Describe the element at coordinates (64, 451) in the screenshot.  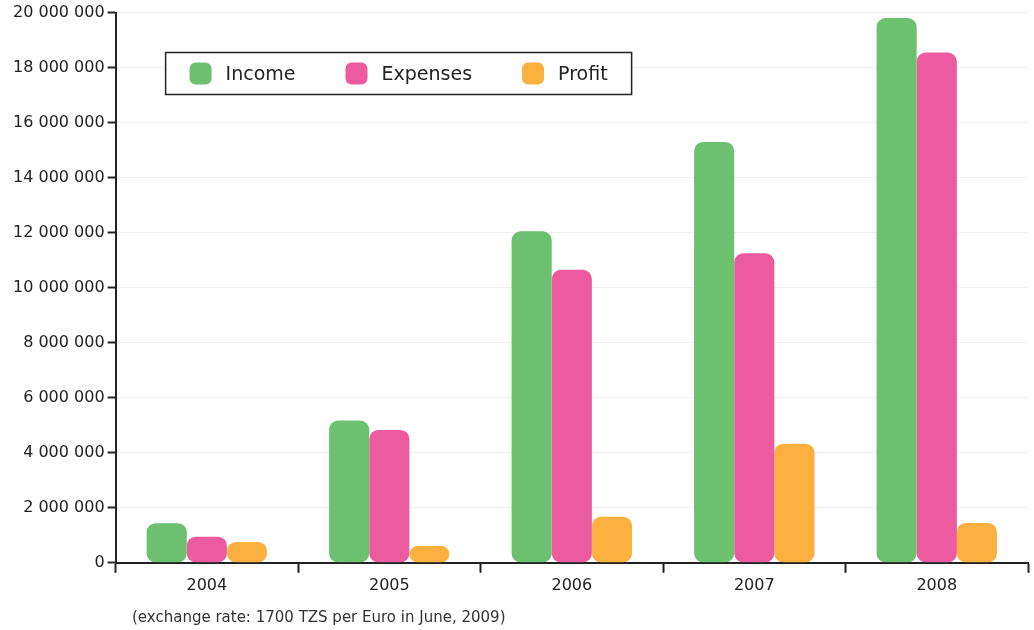
I see `y-tick-label: 4 000 000` at that location.